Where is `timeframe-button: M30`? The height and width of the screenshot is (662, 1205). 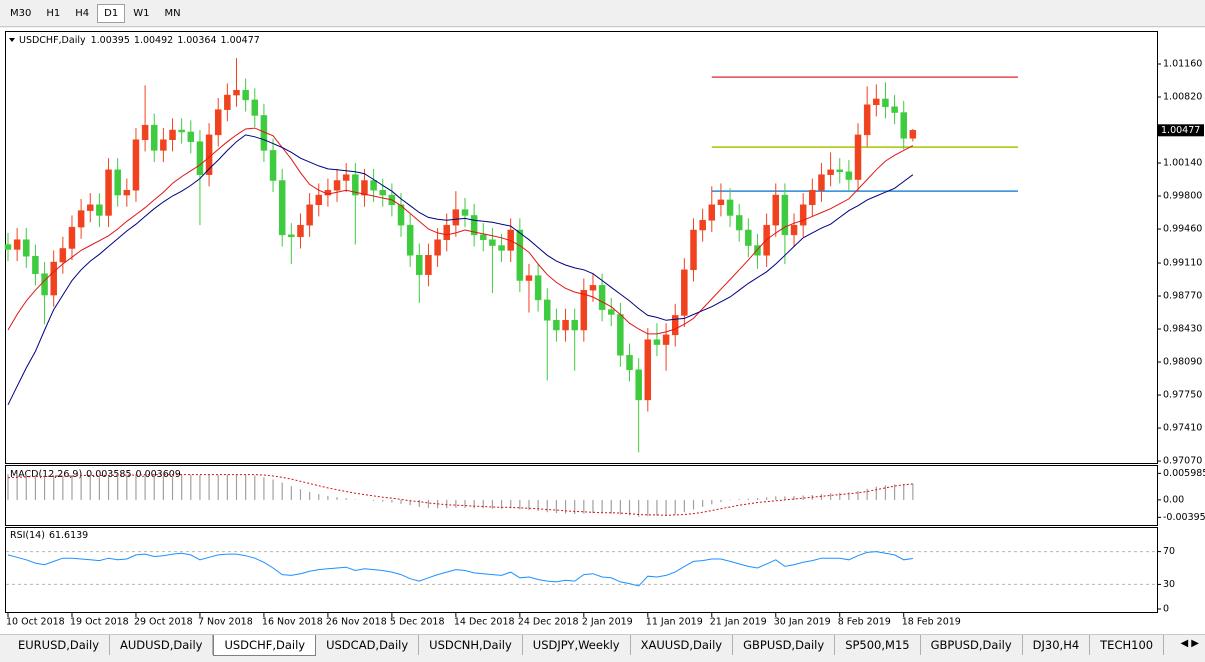
timeframe-button: M30 is located at coordinates (21, 13).